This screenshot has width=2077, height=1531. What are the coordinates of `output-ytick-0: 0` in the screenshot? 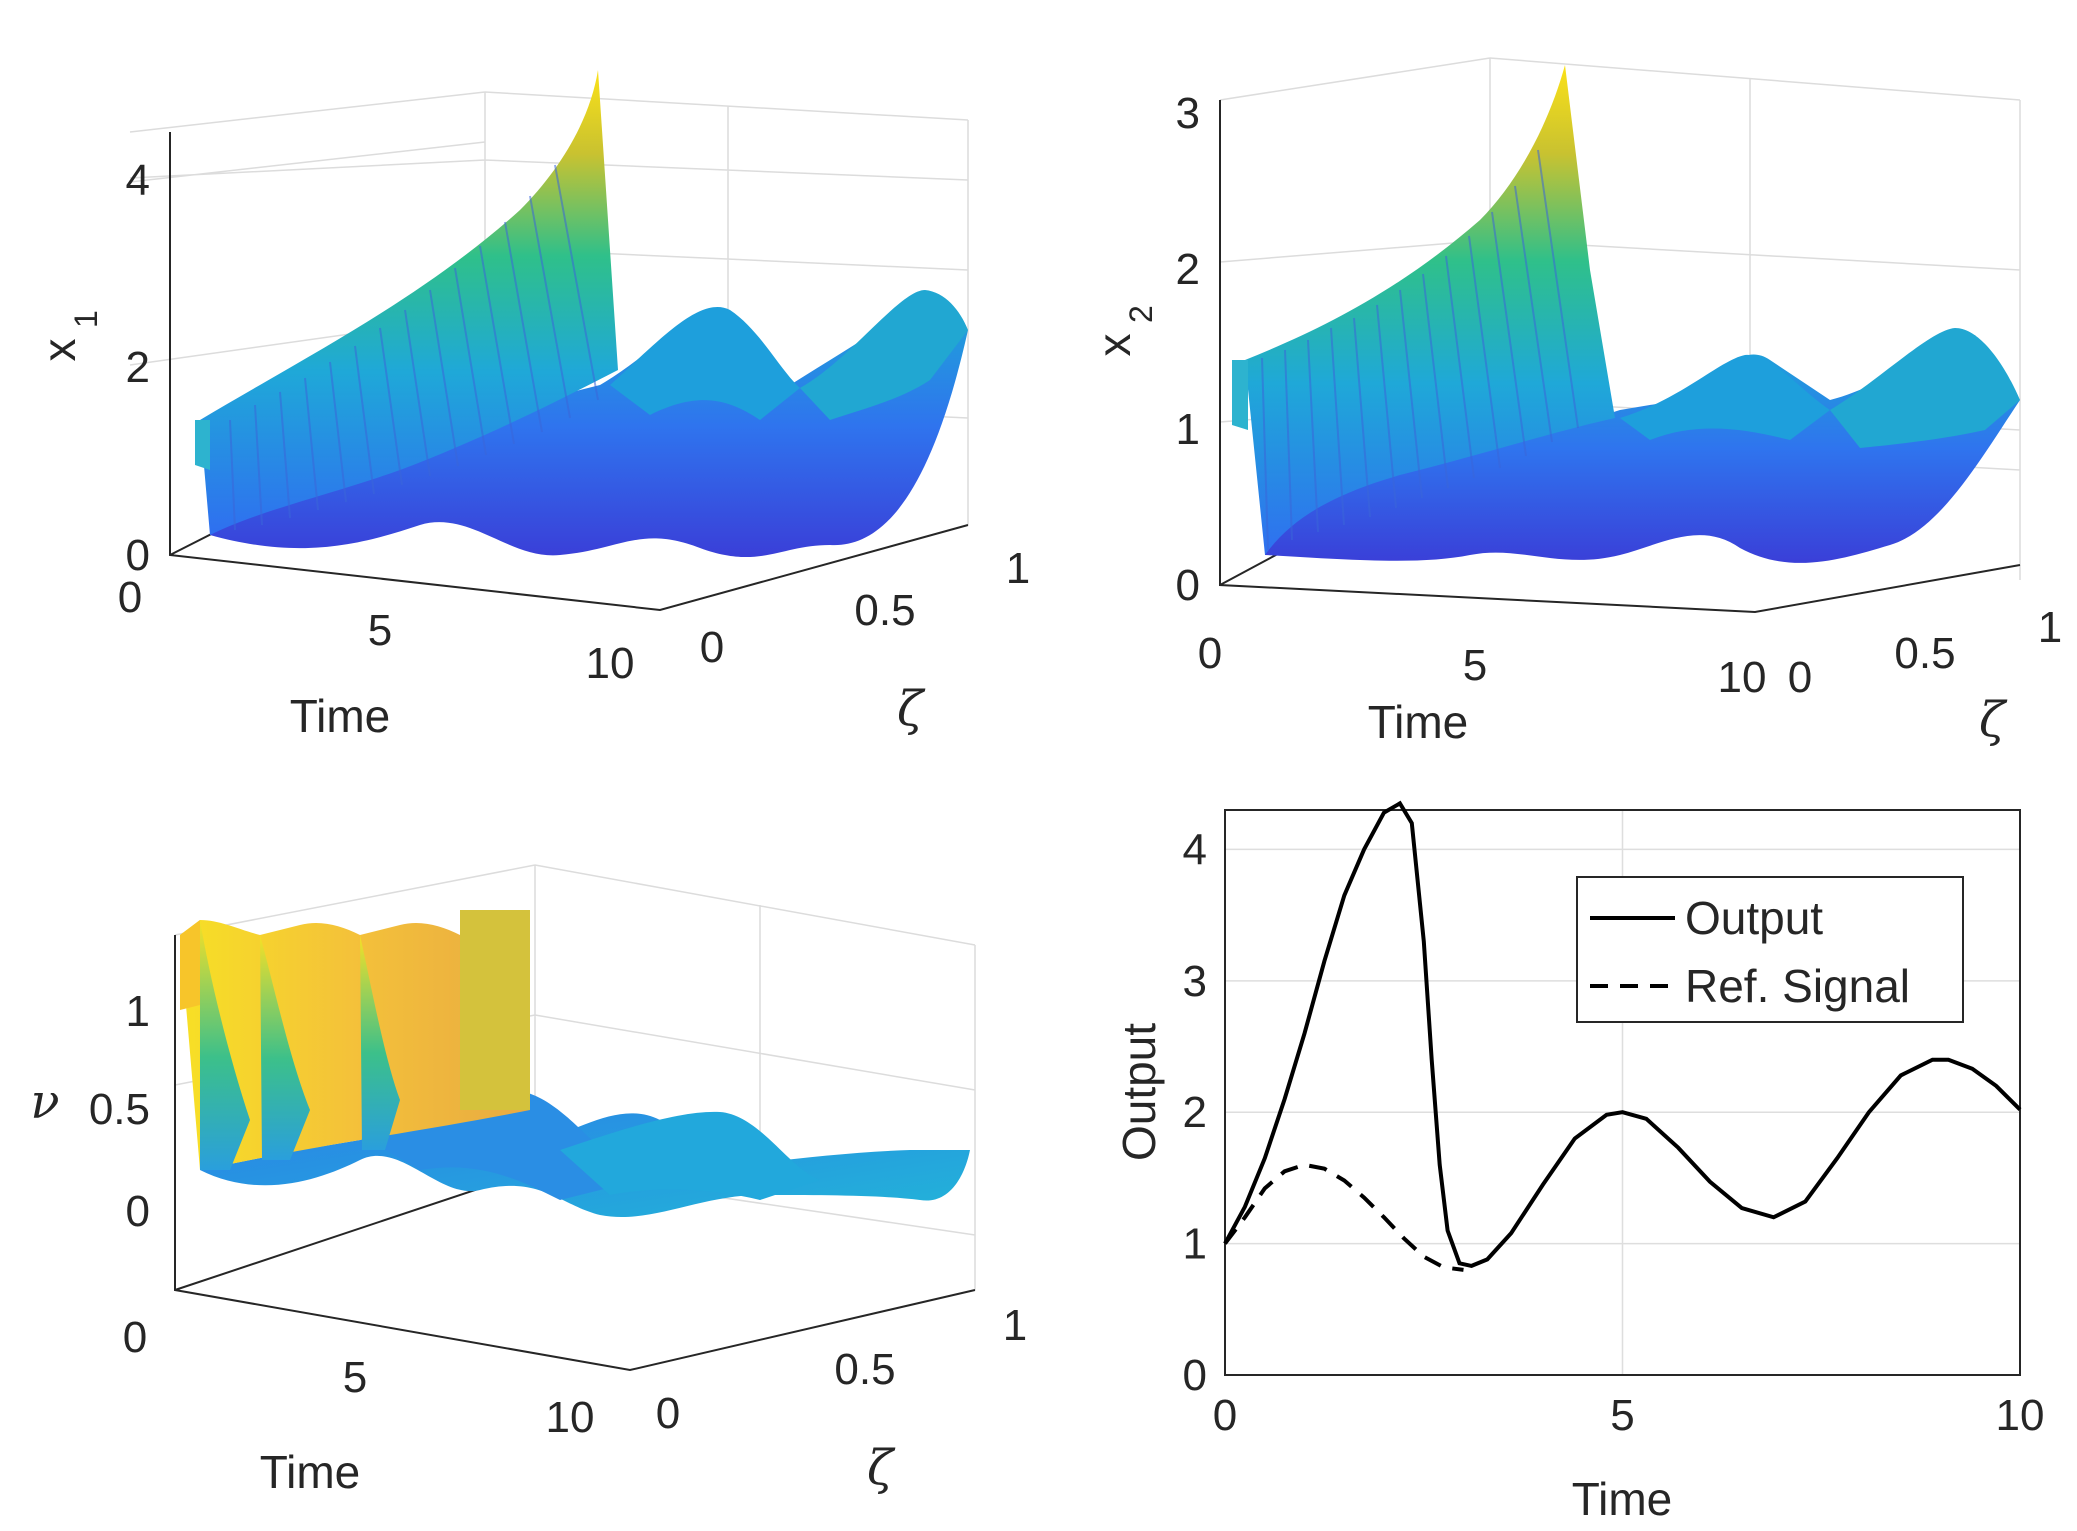 It's located at (1195, 1375).